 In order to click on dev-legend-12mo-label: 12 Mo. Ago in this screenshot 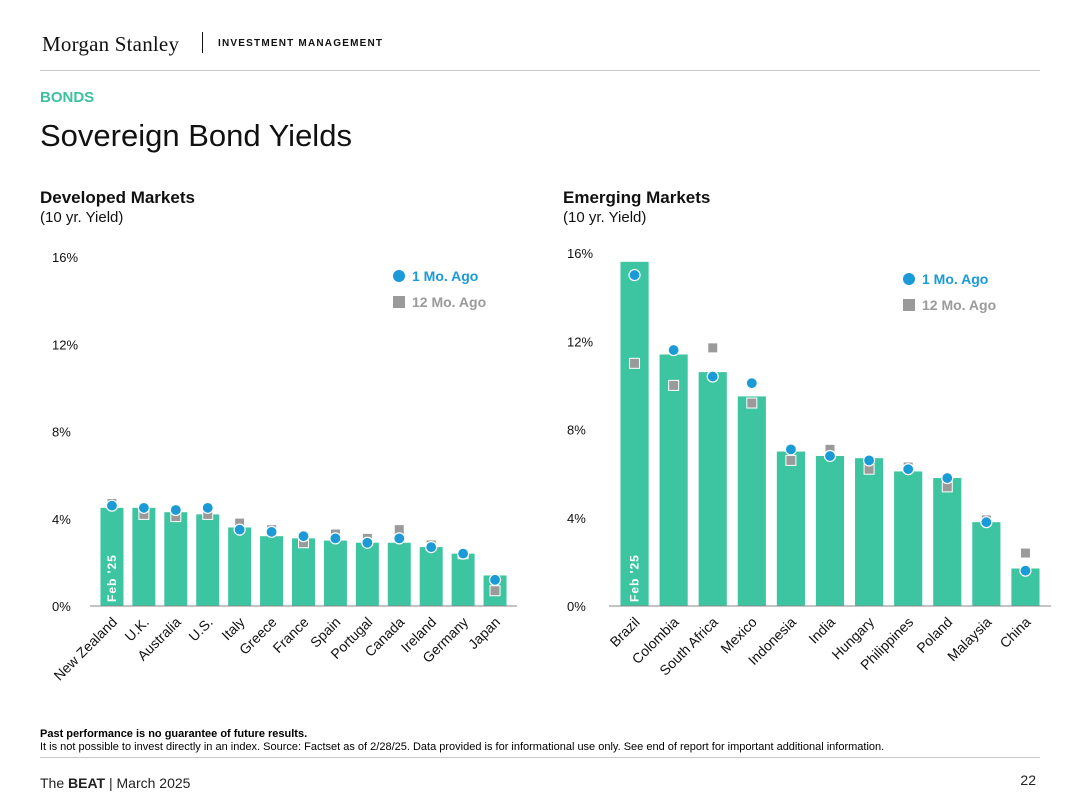, I will do `click(449, 302)`.